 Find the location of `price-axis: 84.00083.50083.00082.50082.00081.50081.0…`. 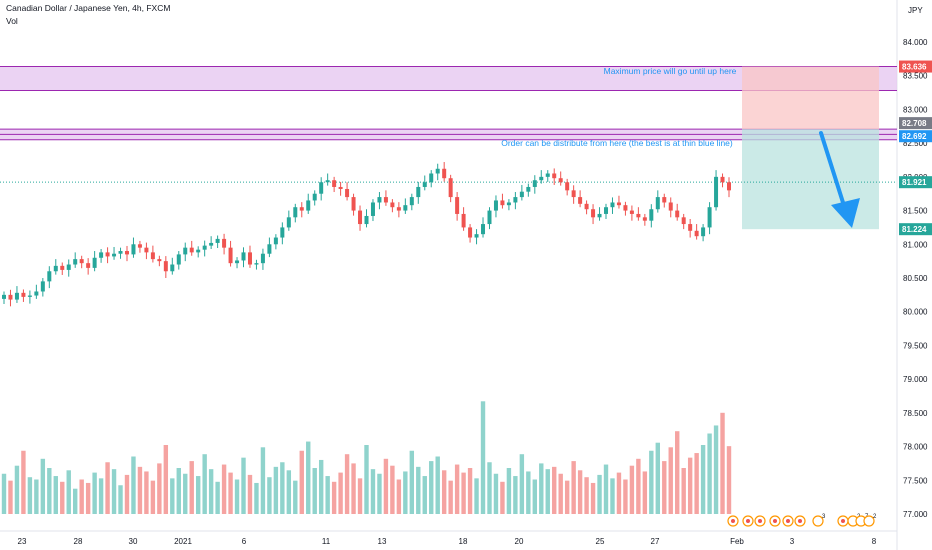

price-axis: 84.00083.50083.00082.50082.00081.50081.0… is located at coordinates (915, 278).